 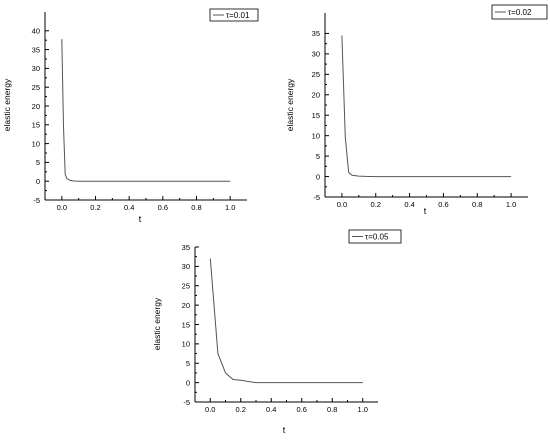 I want to click on legend-label: τ=0.05, so click(x=377, y=237).